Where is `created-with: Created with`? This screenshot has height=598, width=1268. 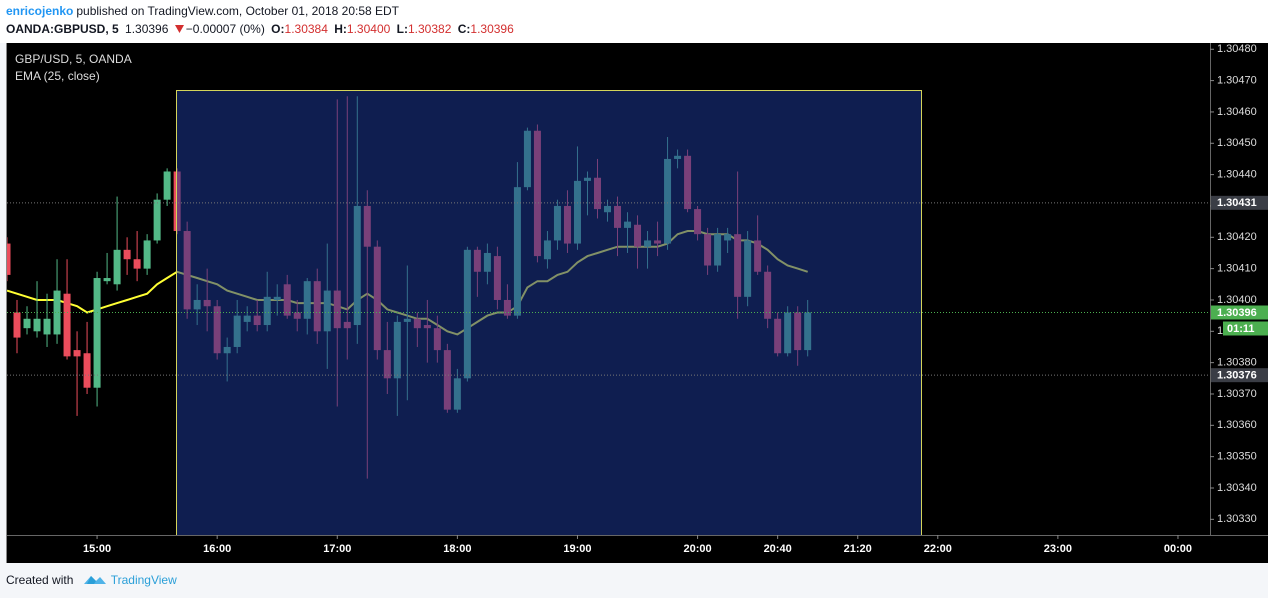
created-with: Created with is located at coordinates (40, 580).